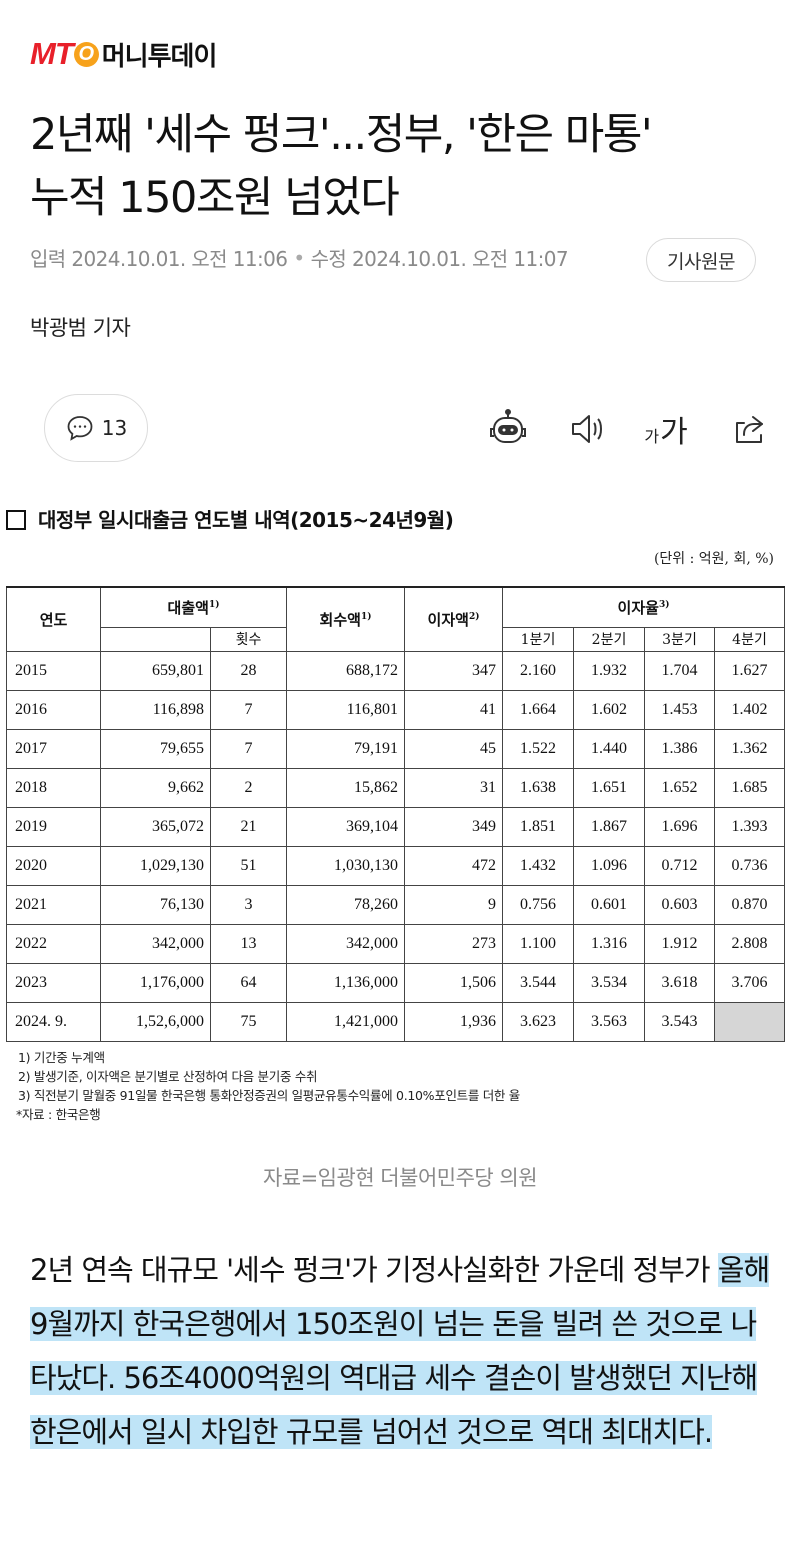 This screenshot has width=800, height=1561. I want to click on cell-interest: 349, so click(453, 826).